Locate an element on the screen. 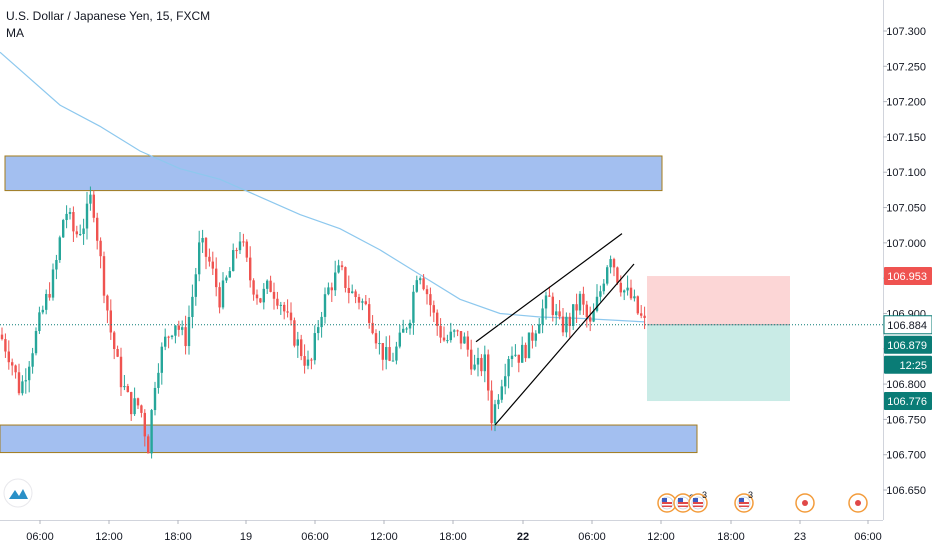 Image resolution: width=932 pixels, height=555 pixels. indicator-ma-label: MA is located at coordinates (15, 33).